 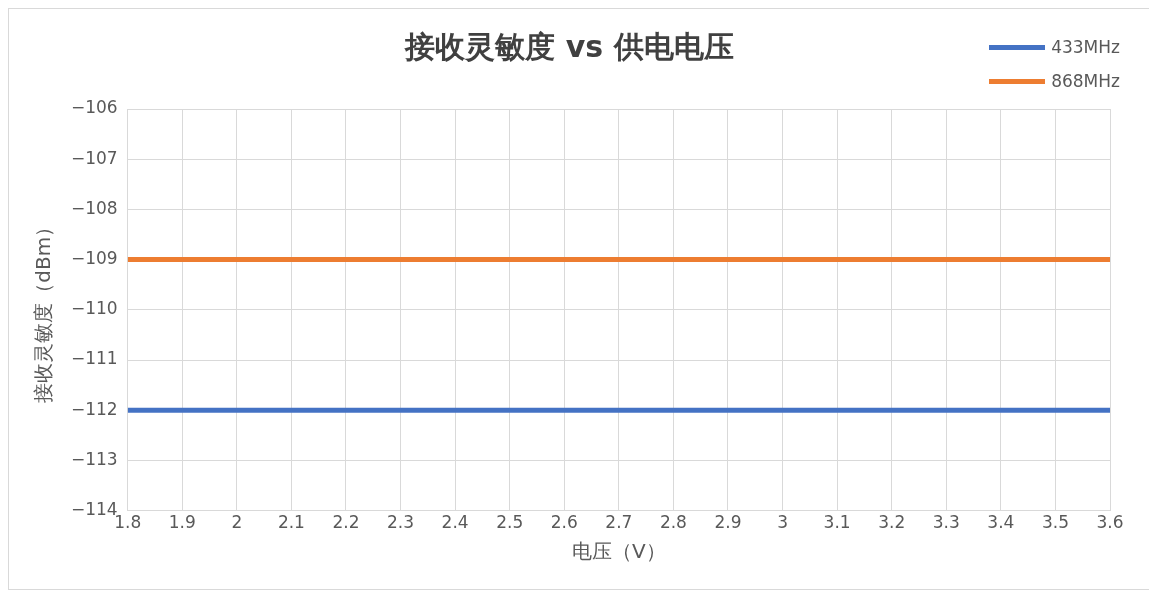 I want to click on chart-title: 接收灵敏度 vs 供电电压, so click(x=569, y=46).